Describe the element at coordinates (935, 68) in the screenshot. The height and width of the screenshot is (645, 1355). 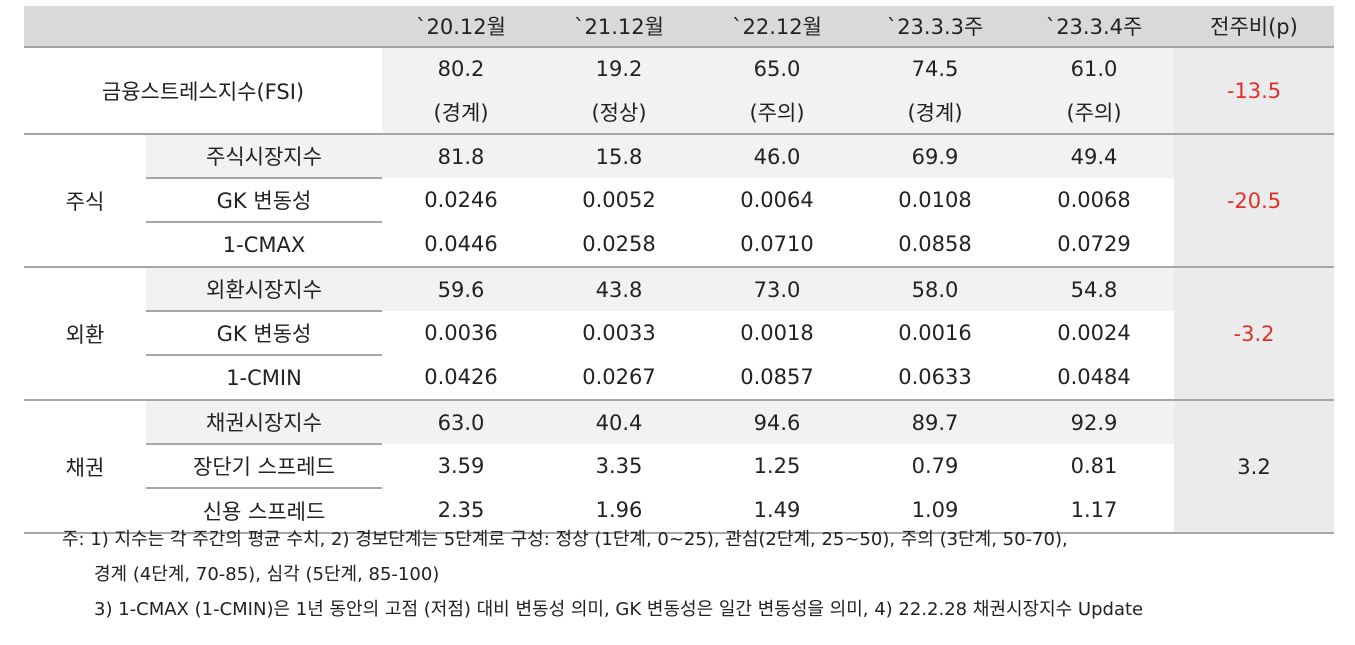
I see `fsi-value: 74.5` at that location.